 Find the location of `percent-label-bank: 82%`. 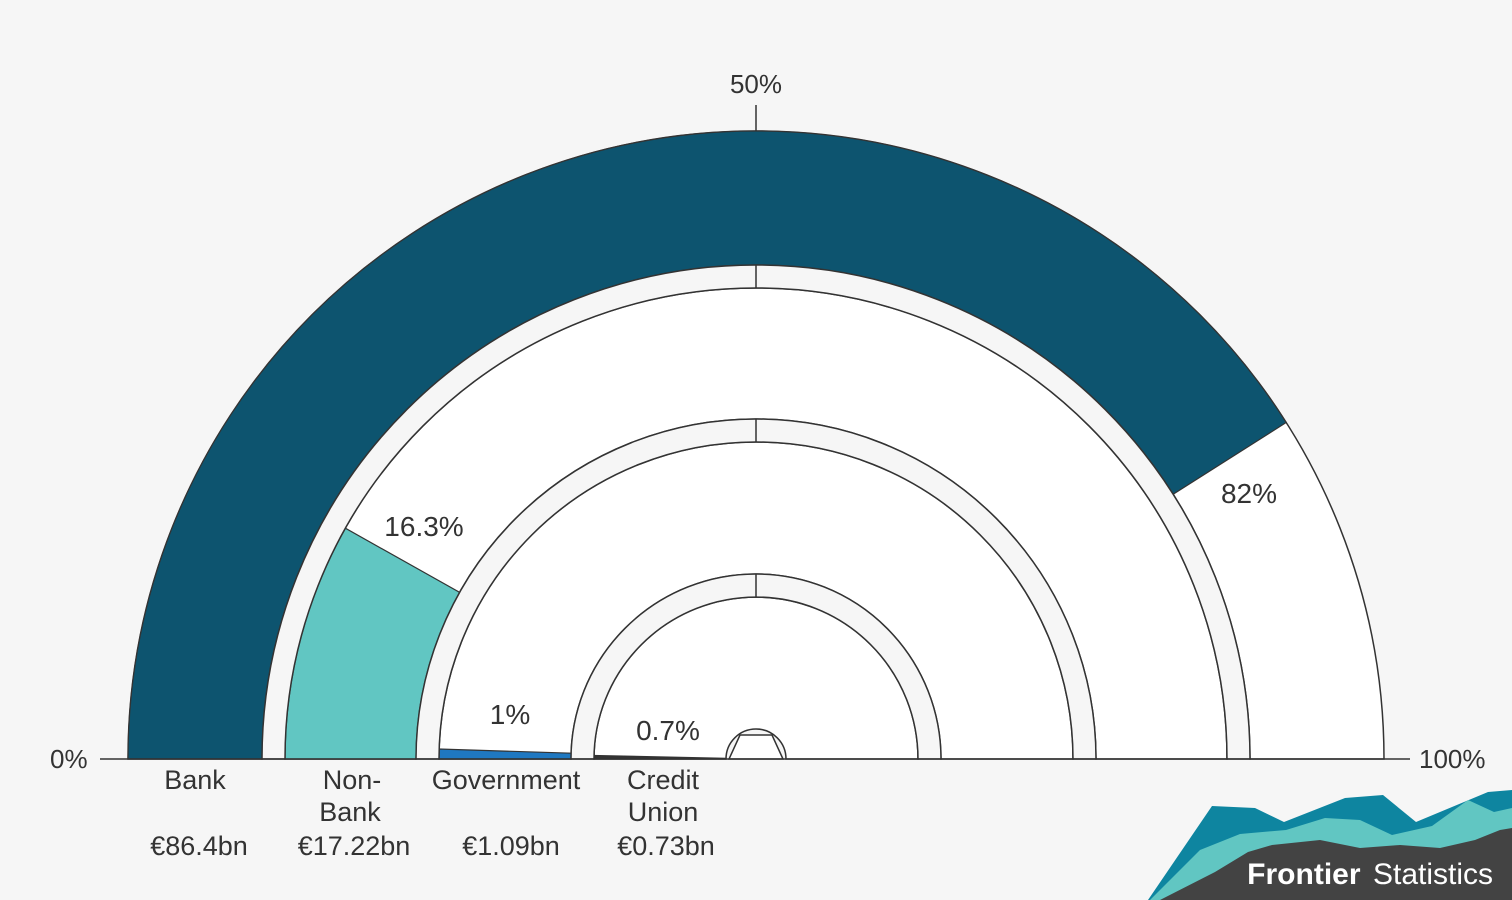

percent-label-bank: 82% is located at coordinates (1249, 493).